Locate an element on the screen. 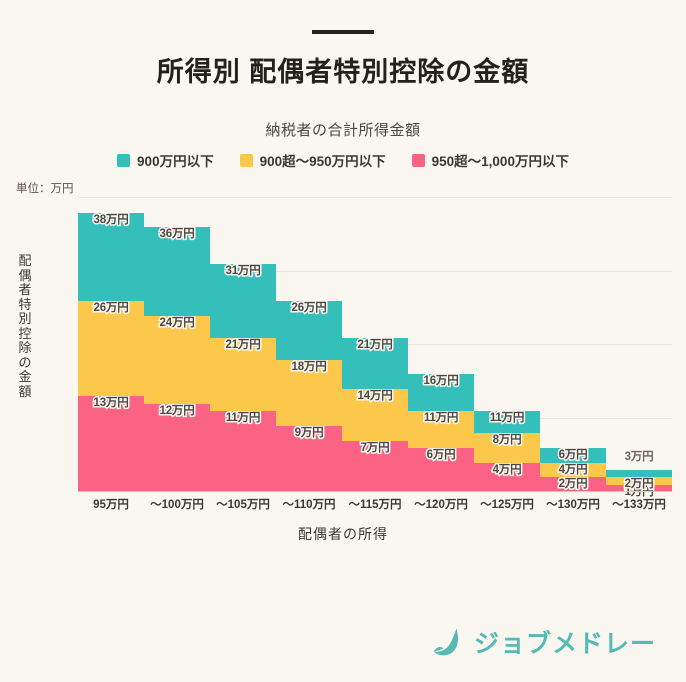 This screenshot has width=686, height=682. jobmedley-mark-icon is located at coordinates (446, 642).